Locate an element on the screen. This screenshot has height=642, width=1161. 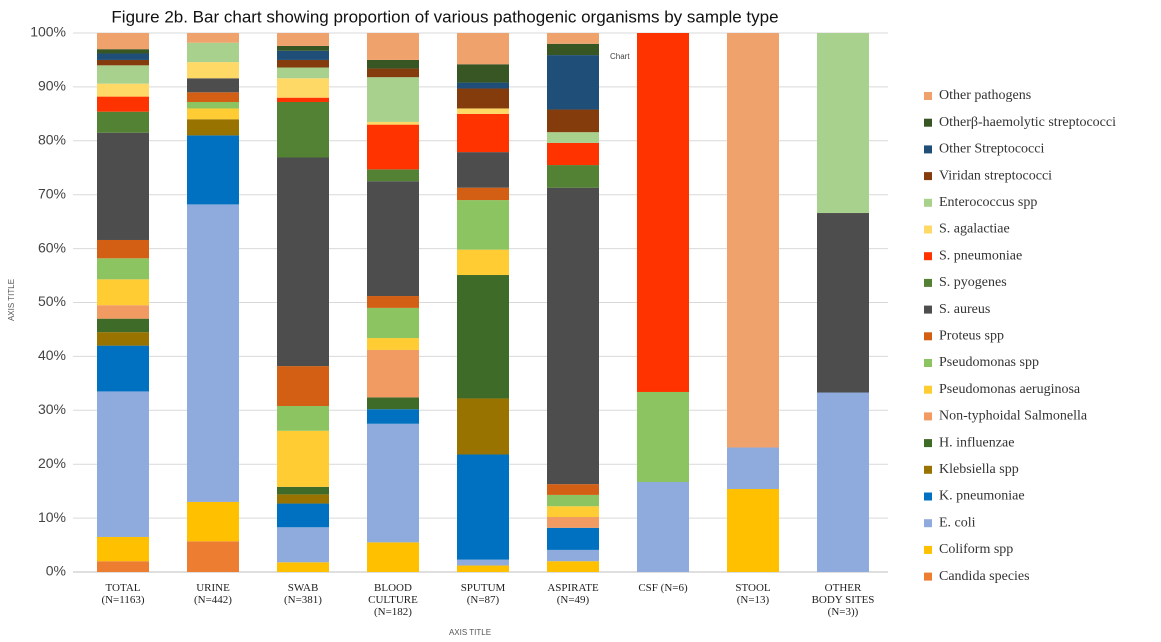
legend-label: Coliform spp is located at coordinates (976, 549).